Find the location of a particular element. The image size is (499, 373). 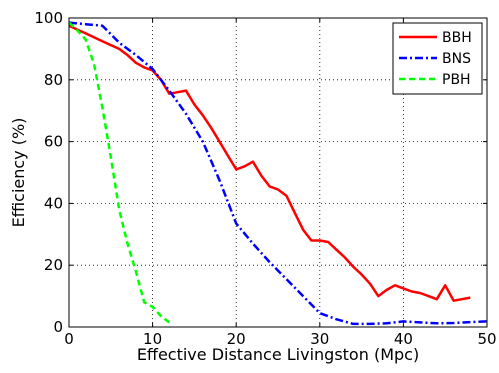

legend-label-pbh: PBH is located at coordinates (456, 80).